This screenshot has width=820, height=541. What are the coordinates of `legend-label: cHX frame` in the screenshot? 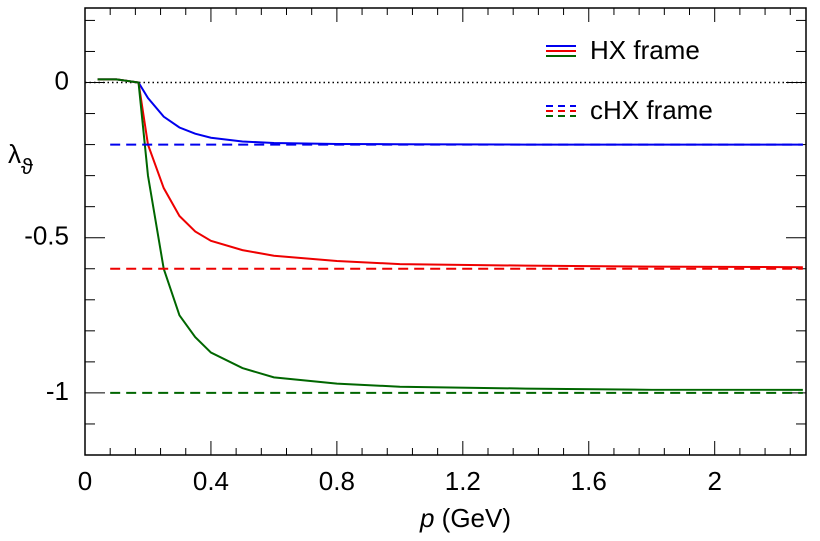 It's located at (651, 110).